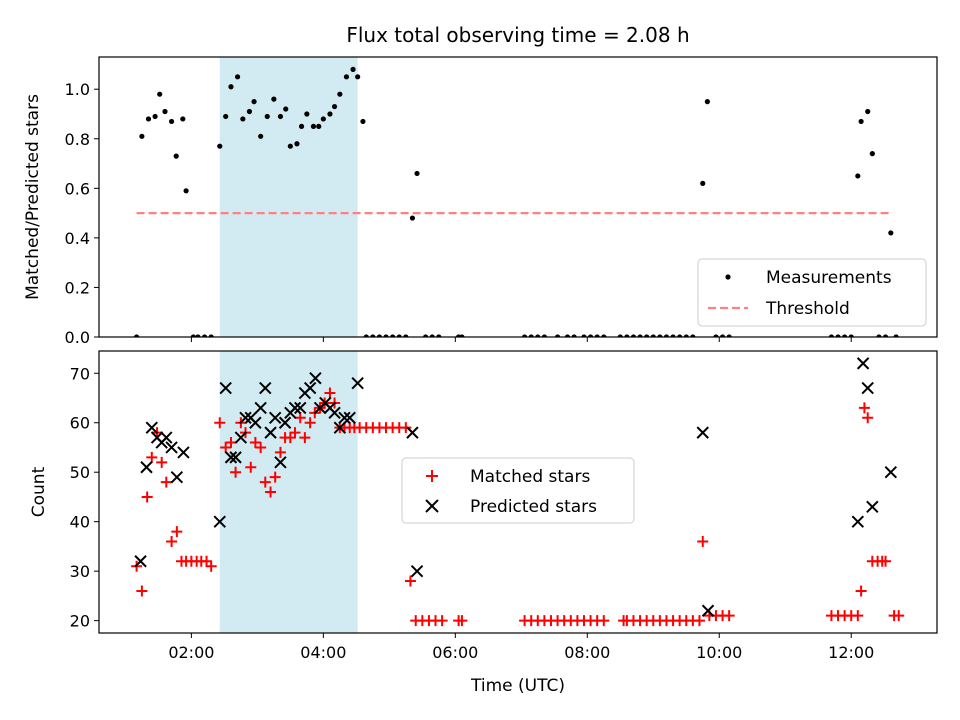 This screenshot has height=720, width=960. What do you see at coordinates (518, 490) in the screenshot?
I see `bottom-legend: Matched stars Predicted stars` at bounding box center [518, 490].